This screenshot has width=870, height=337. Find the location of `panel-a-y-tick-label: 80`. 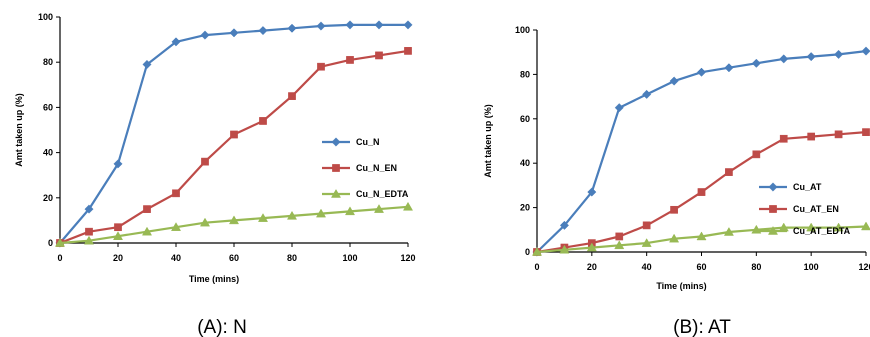

panel-a-y-tick-label: 80 is located at coordinates (48, 62).